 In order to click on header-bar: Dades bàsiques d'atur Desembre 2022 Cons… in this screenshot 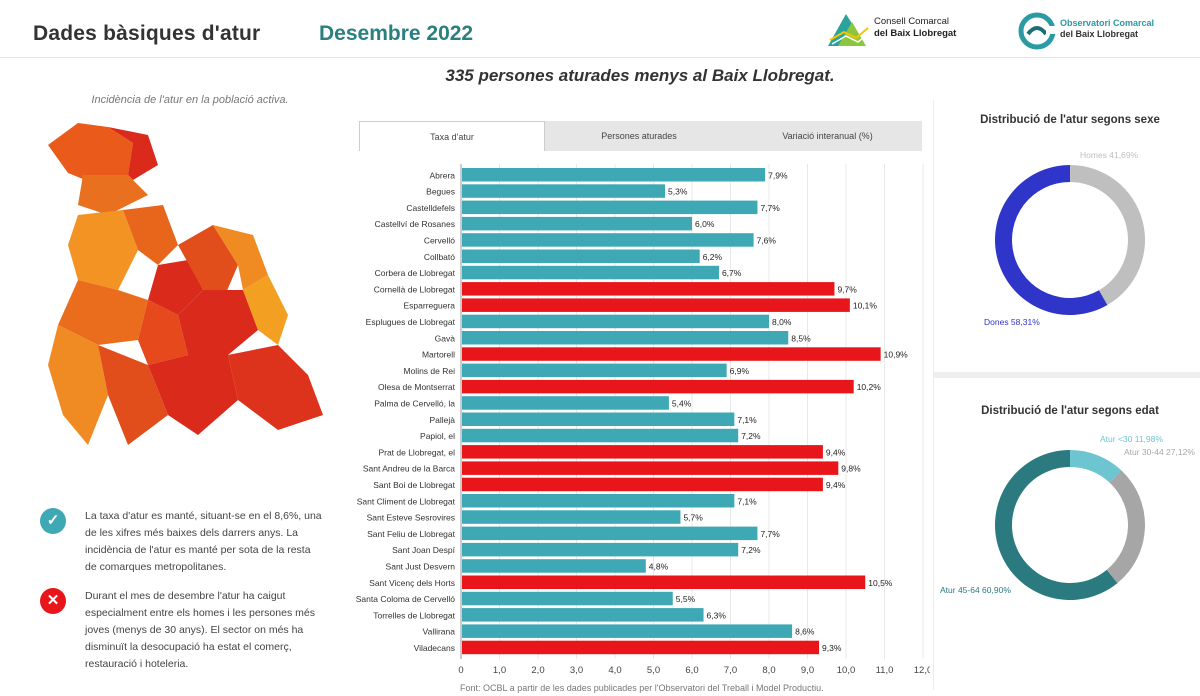, I will do `click(600, 29)`.